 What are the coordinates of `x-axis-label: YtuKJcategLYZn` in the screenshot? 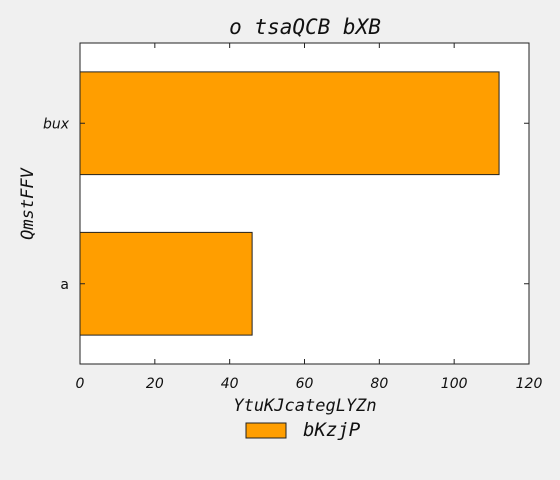 It's located at (304, 406).